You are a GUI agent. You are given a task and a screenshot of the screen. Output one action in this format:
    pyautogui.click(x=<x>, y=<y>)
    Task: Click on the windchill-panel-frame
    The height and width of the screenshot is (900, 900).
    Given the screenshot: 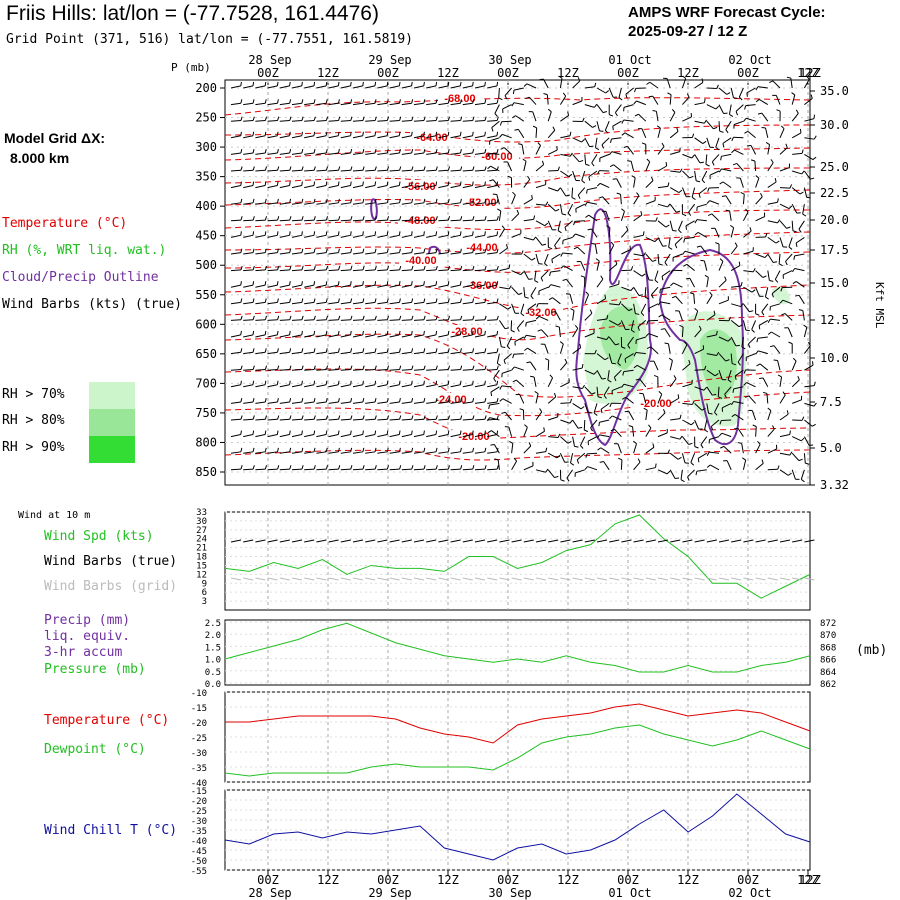 What is the action you would take?
    pyautogui.click(x=517, y=830)
    